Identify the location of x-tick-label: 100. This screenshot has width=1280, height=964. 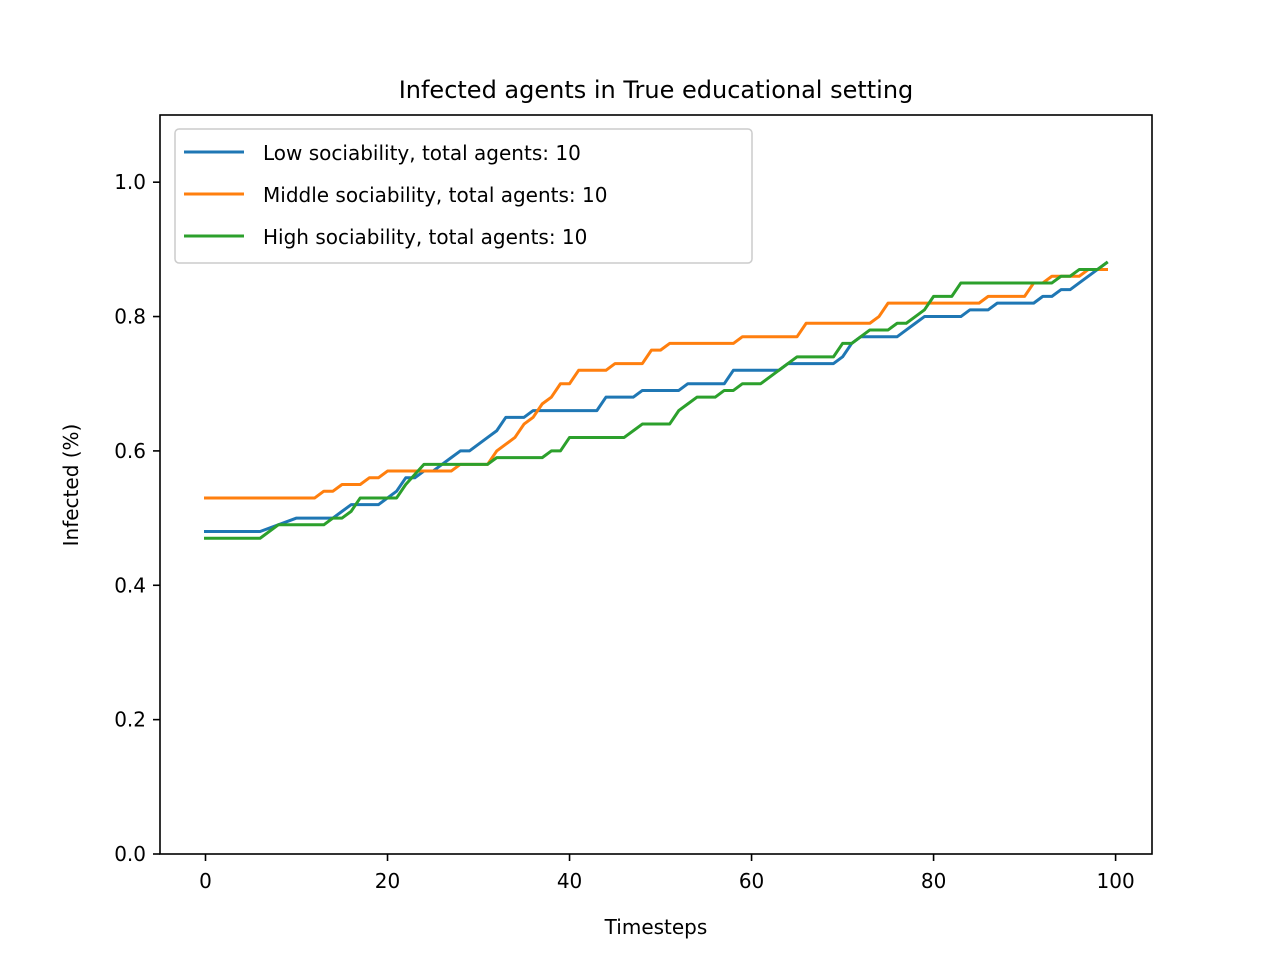
(1116, 881).